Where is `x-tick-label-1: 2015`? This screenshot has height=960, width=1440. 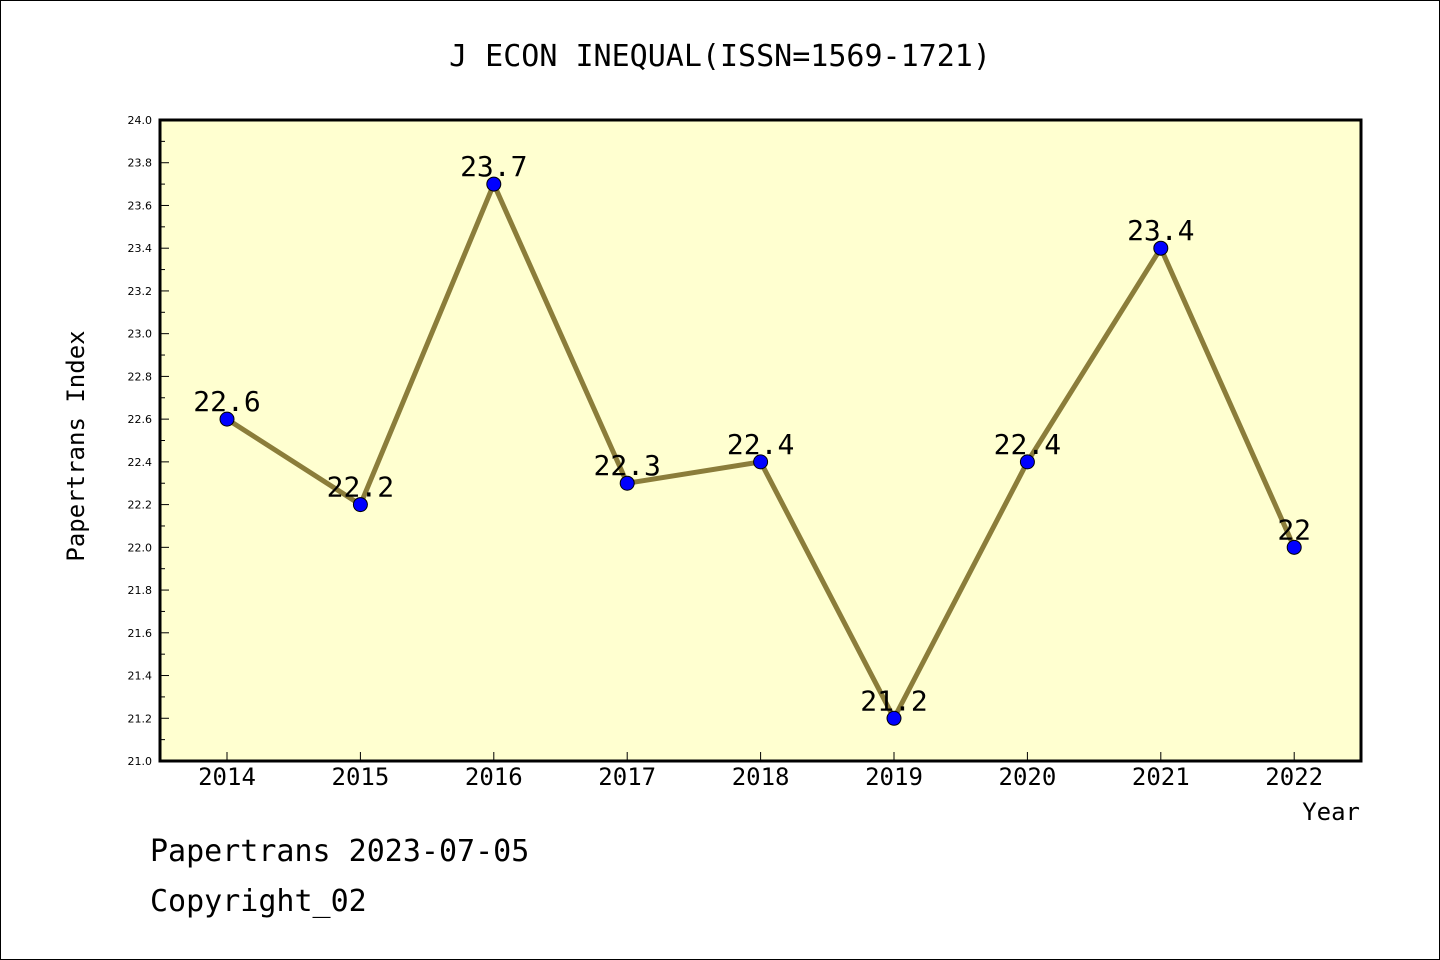
x-tick-label-1: 2015 is located at coordinates (361, 777).